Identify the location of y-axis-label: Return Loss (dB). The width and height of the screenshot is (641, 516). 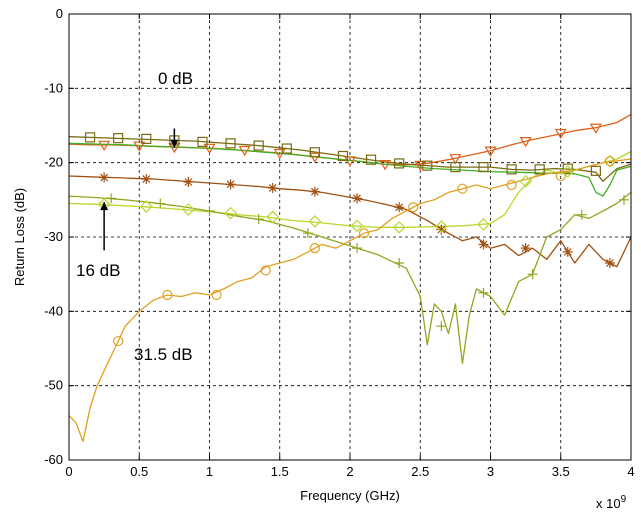
(19, 237).